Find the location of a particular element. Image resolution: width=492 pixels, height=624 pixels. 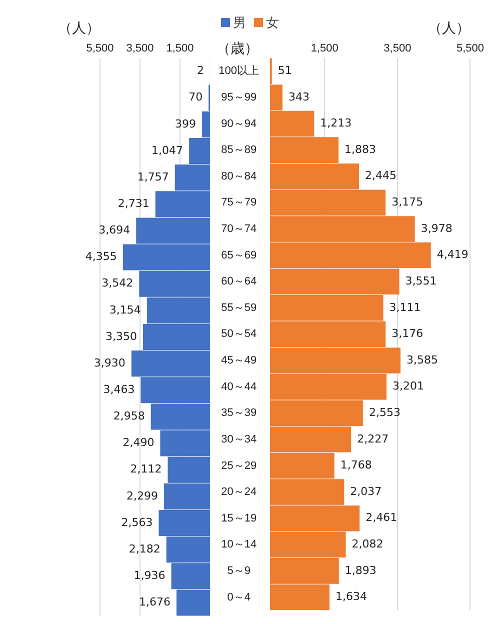

data-label: 1,757 is located at coordinates (153, 177).